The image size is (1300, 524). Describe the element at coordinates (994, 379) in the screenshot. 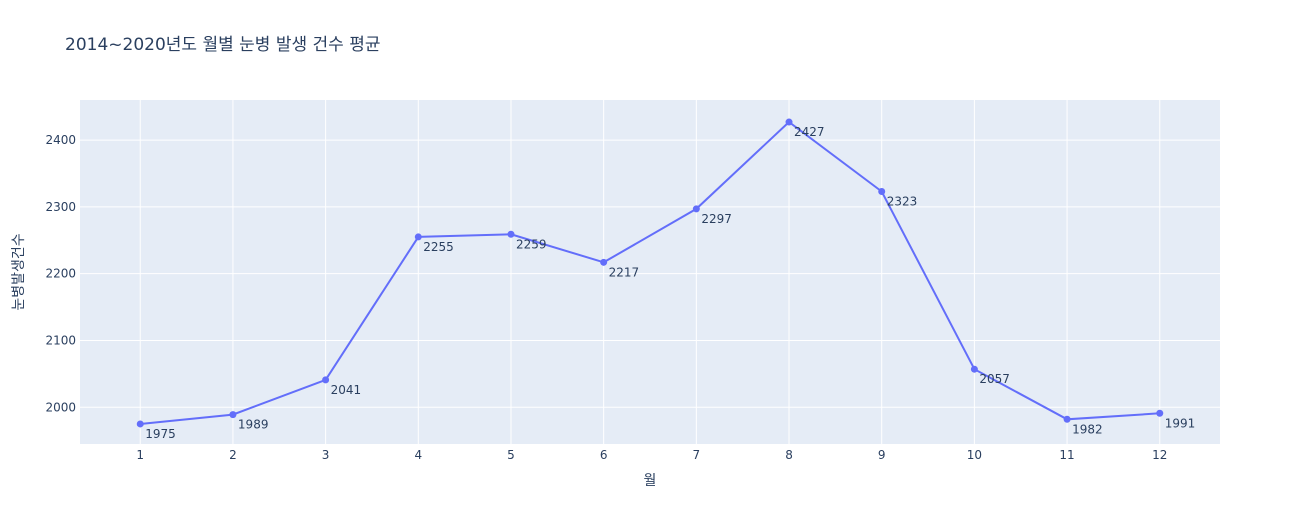

I see `data-label: 2057` at that location.